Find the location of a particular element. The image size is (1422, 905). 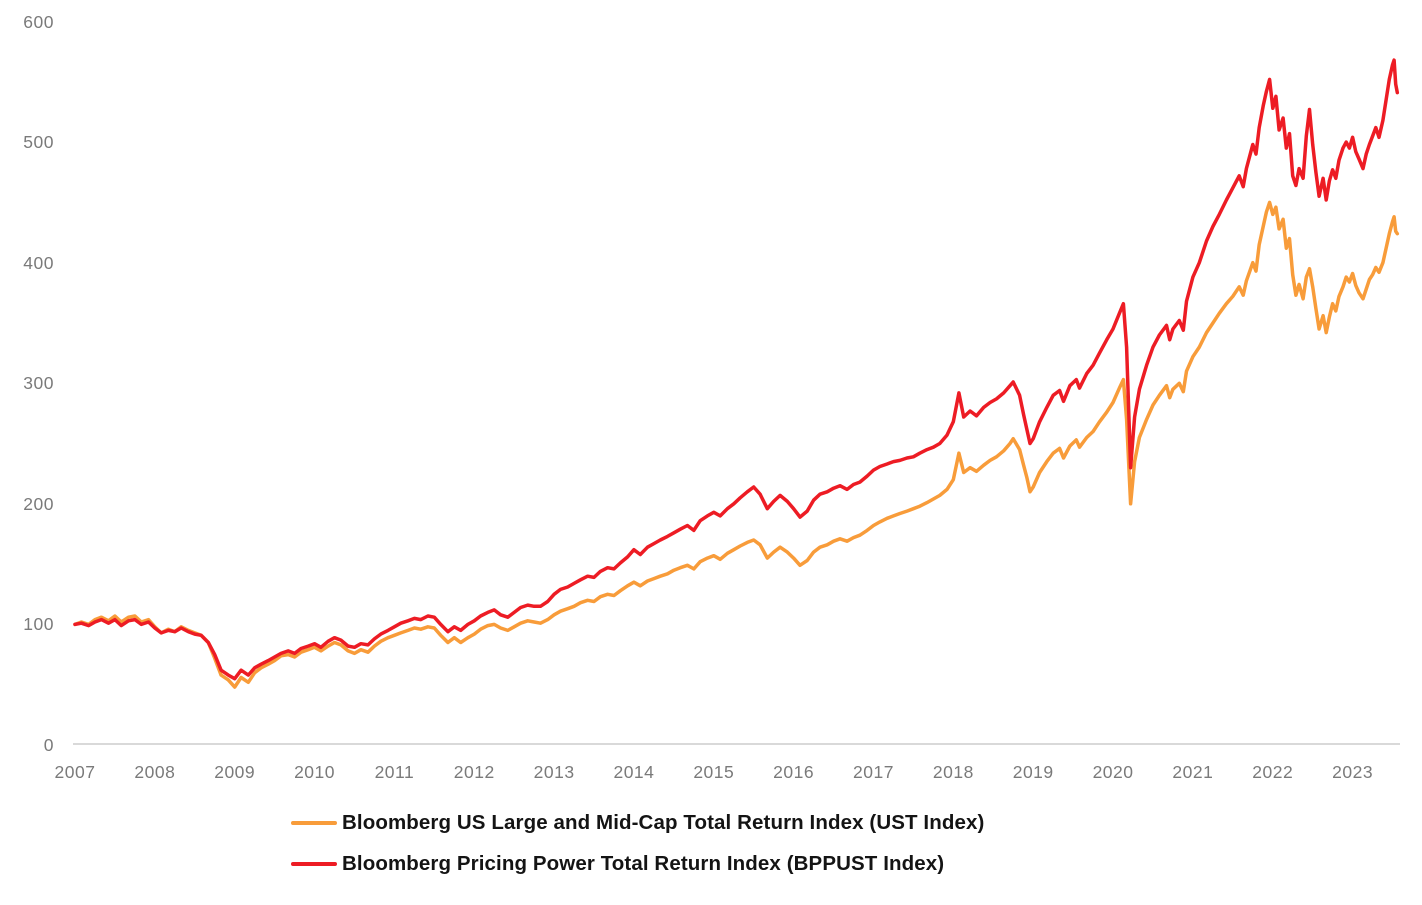

x-tick-label: 2021 is located at coordinates (1193, 772).